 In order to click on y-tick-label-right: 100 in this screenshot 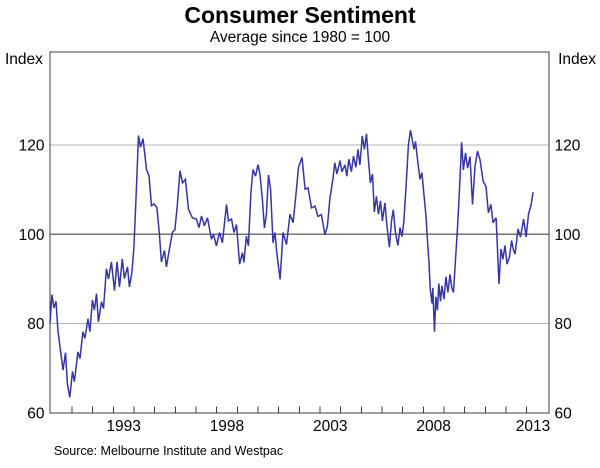, I will do `click(568, 235)`.